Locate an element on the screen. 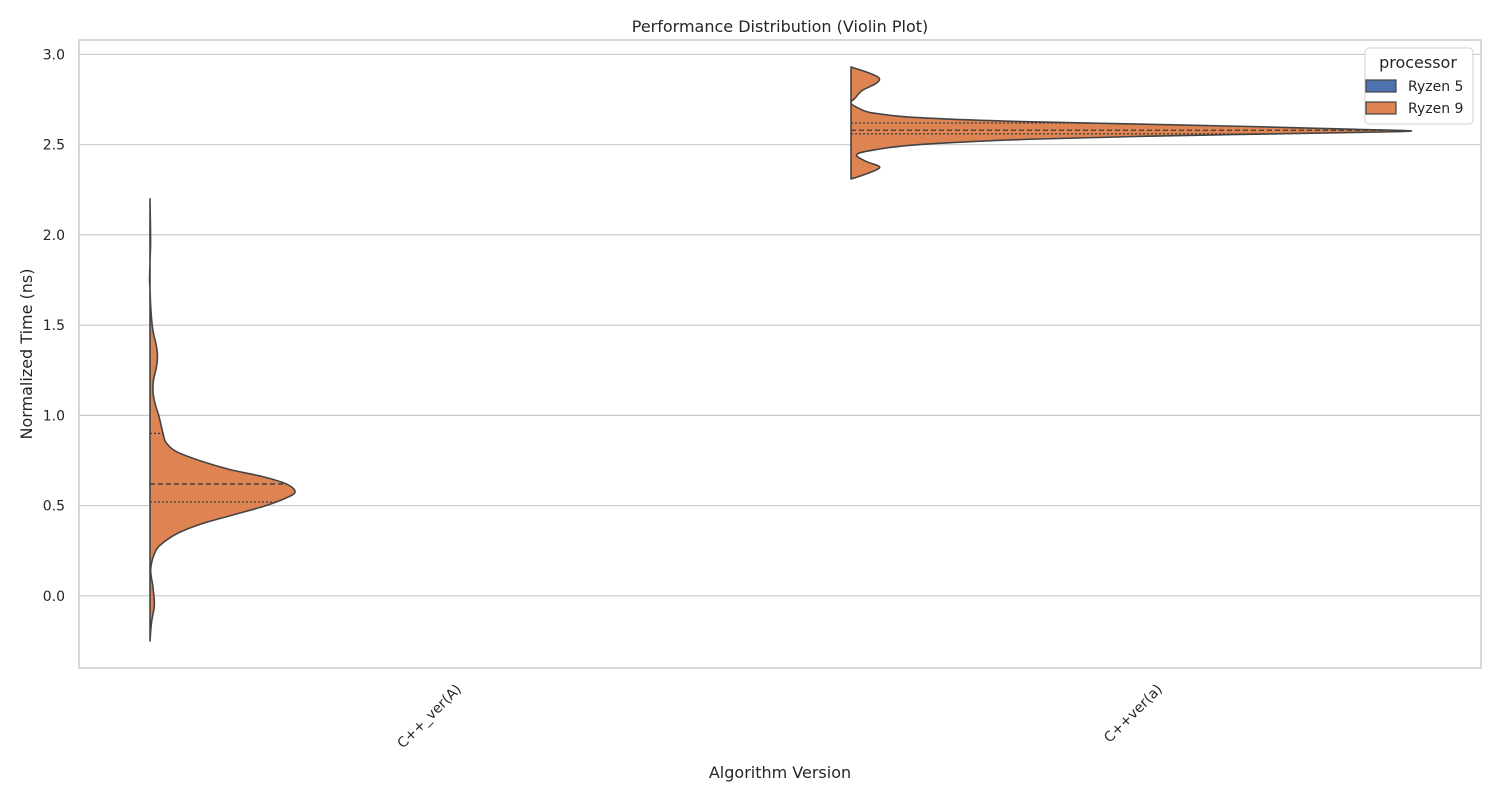 The height and width of the screenshot is (800, 1500). y-tick-label: 0.0 is located at coordinates (54, 597).